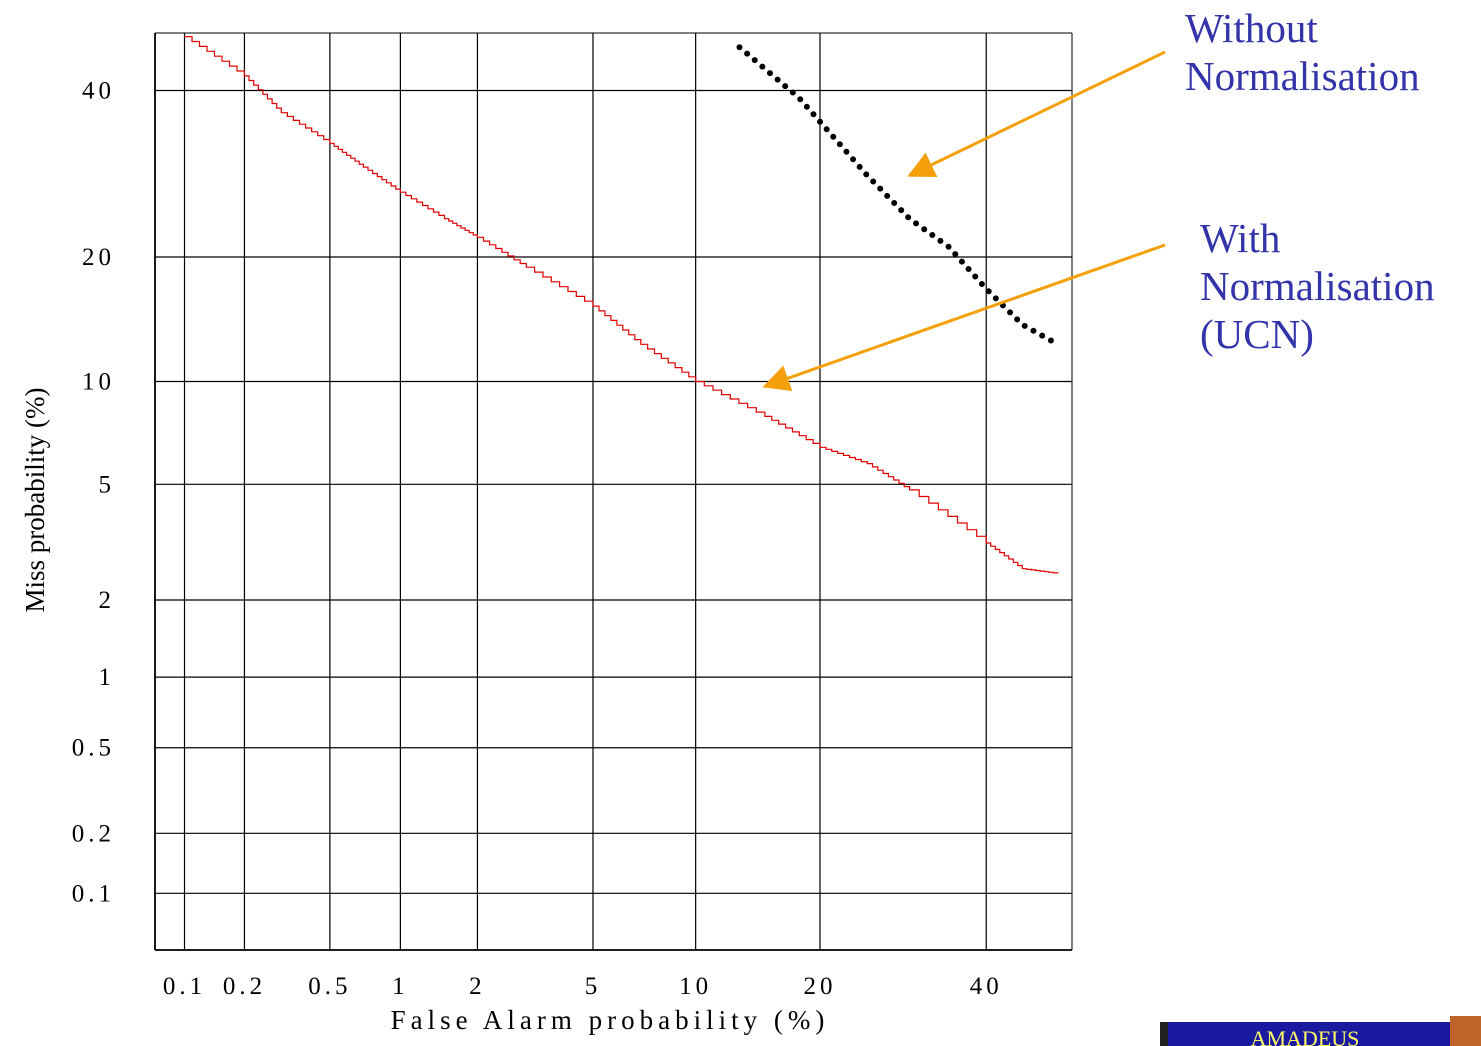 Image resolution: width=1481 pixels, height=1046 pixels. I want to click on y-axis-label: Miss probability (%), so click(35, 500).